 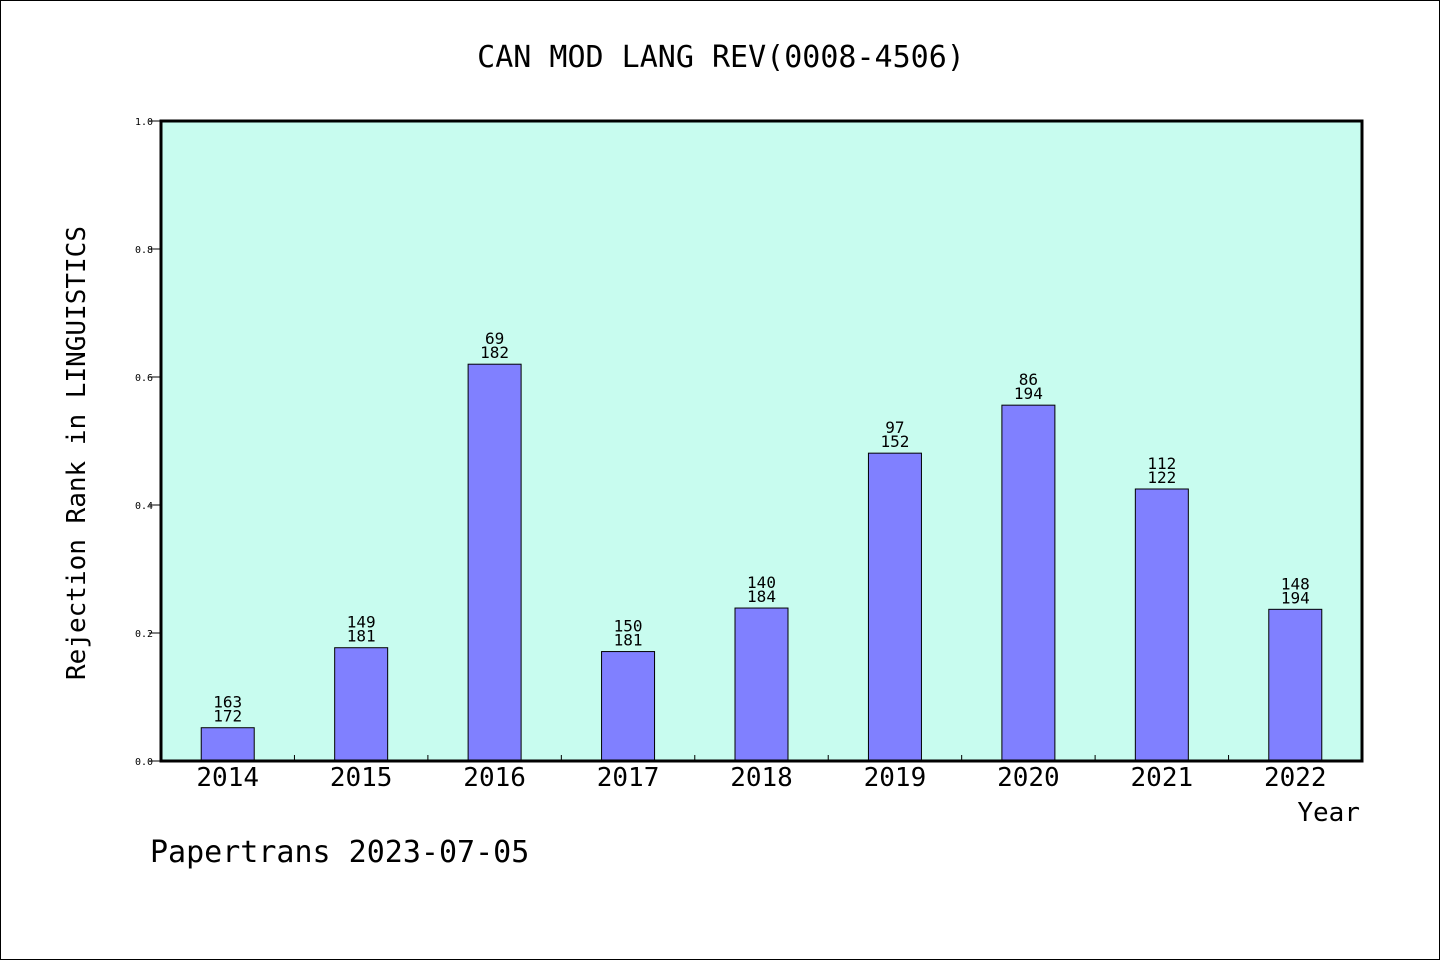 I want to click on bar-label-total: 172, so click(x=227, y=716).